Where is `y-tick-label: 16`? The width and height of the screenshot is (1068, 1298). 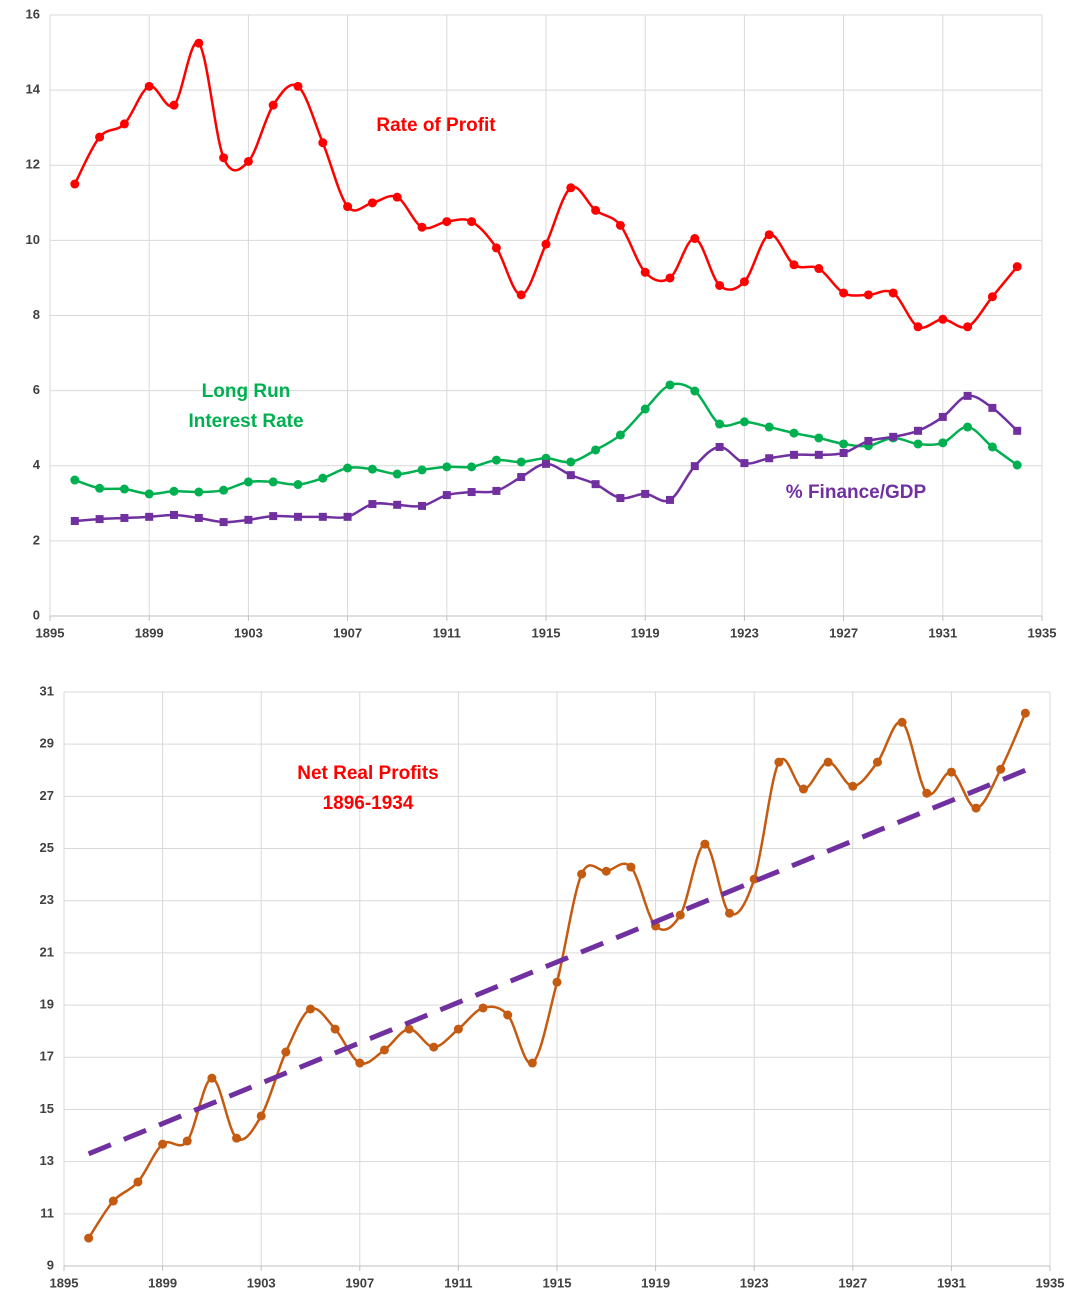 y-tick-label: 16 is located at coordinates (33, 13).